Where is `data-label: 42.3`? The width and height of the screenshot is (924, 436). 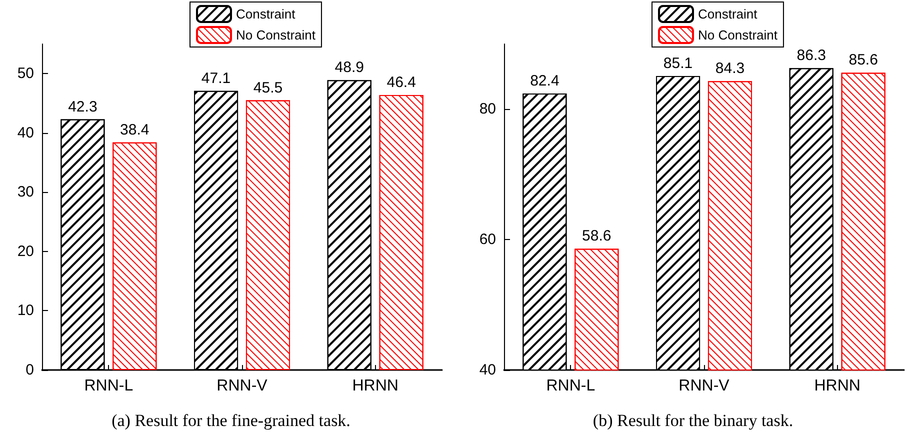
data-label: 42.3 is located at coordinates (83, 107).